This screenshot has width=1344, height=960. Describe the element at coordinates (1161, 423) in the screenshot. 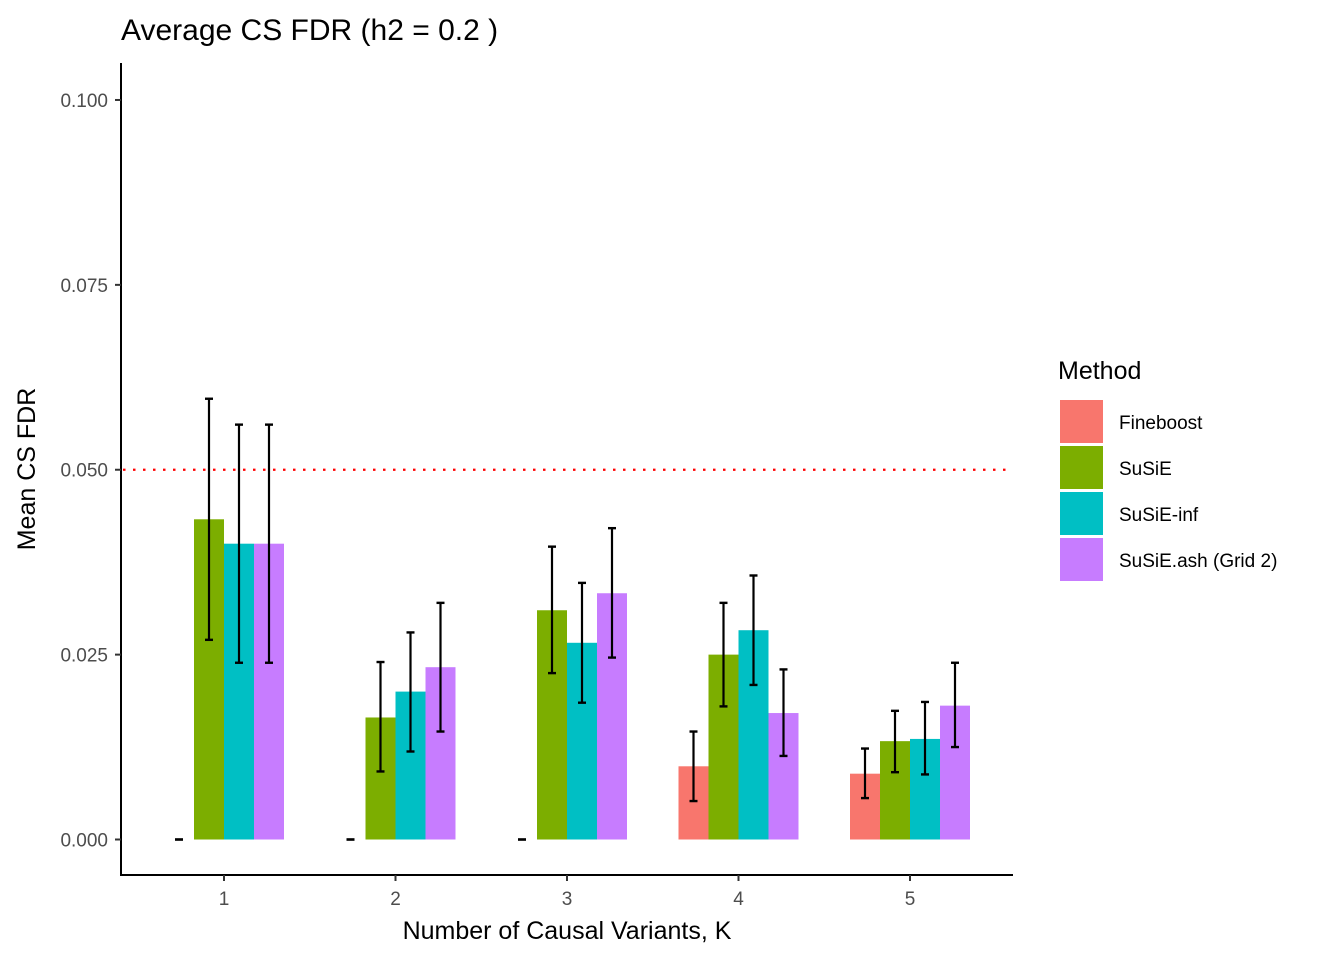

I see `legend-label: Fineboost` at that location.